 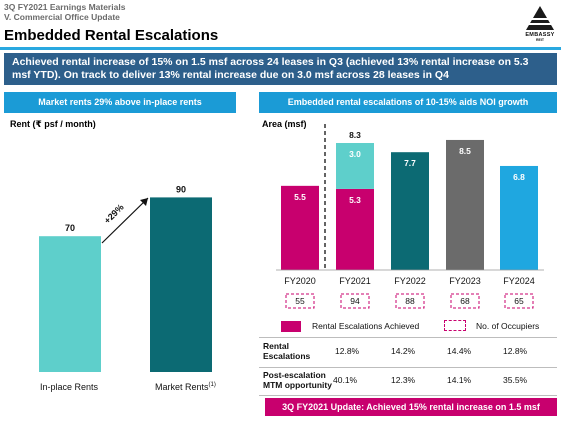 I want to click on page-title: Embedded Rental Escalations, so click(x=111, y=35).